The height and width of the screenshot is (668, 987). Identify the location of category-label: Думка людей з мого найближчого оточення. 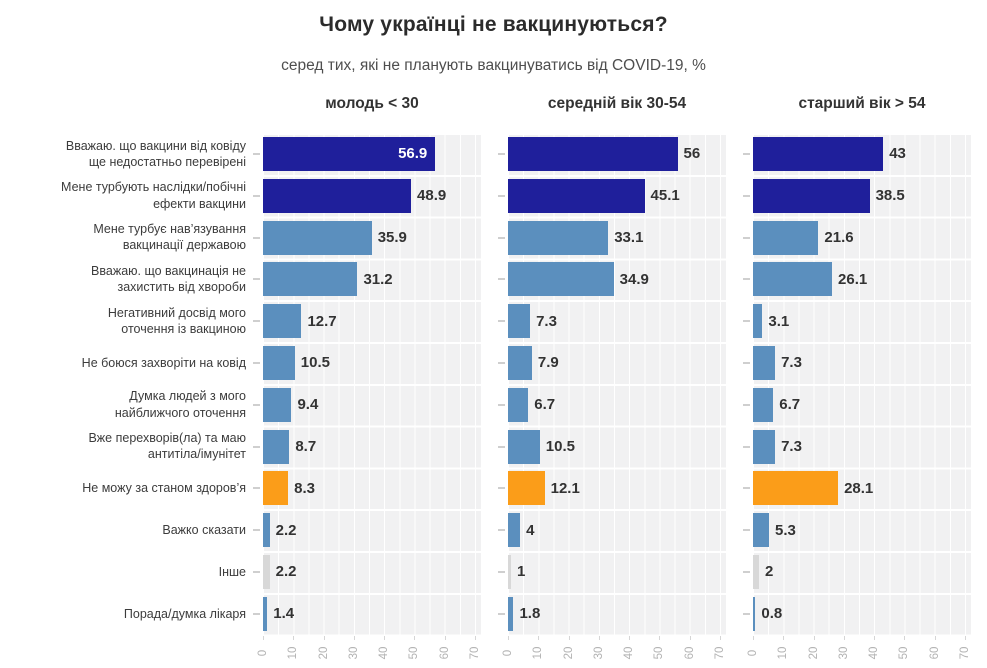
(180, 404).